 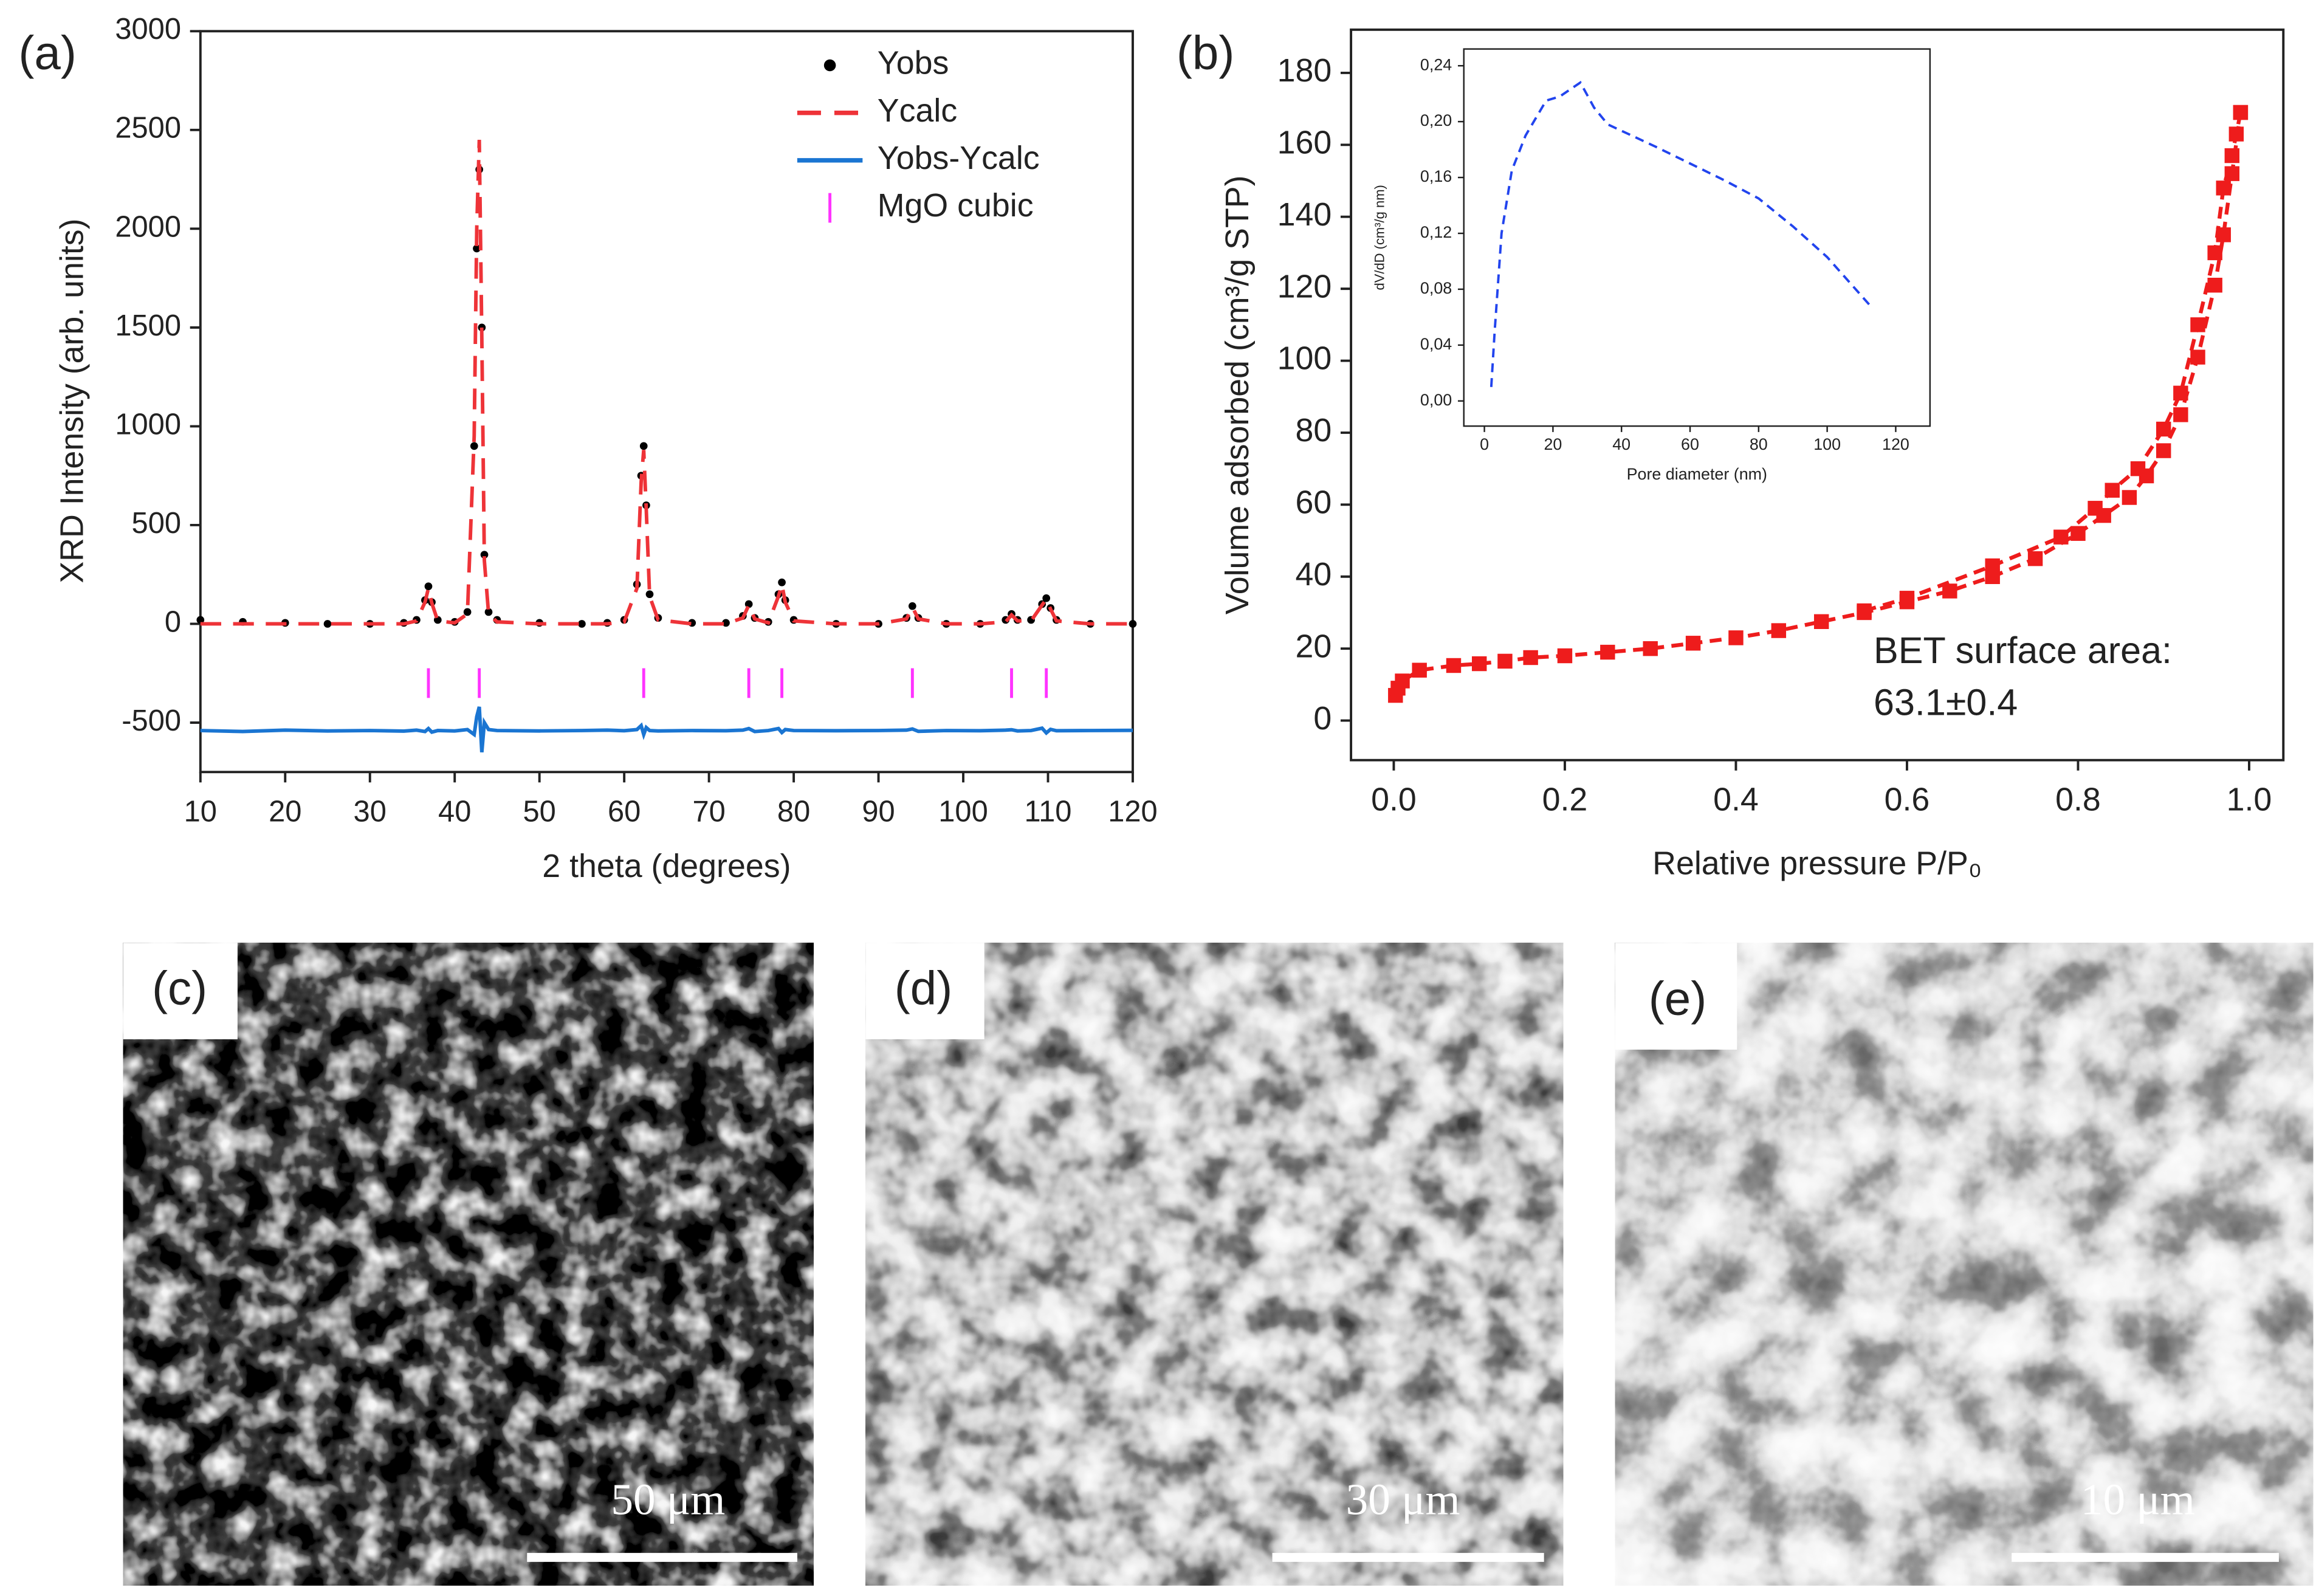 I want to click on x-tick-label: 0.0, so click(x=1394, y=799).